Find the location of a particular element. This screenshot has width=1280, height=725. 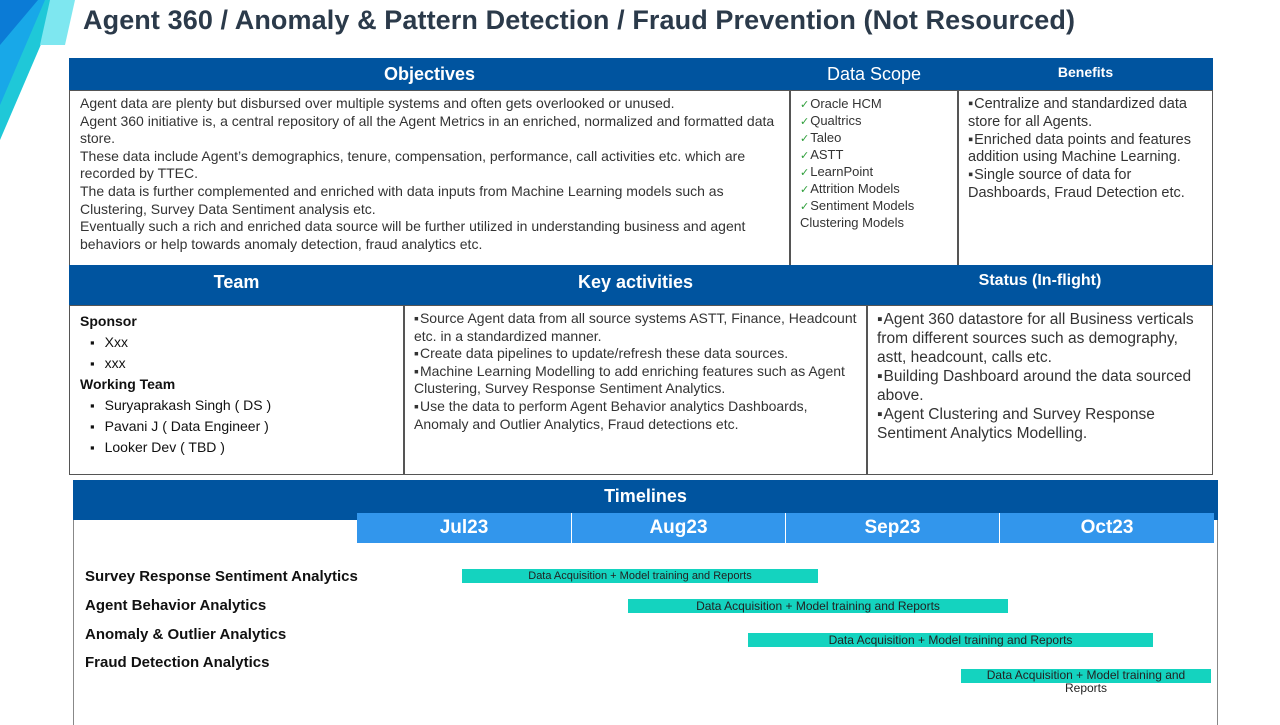

month-oct23: Oct23 is located at coordinates (1107, 528).